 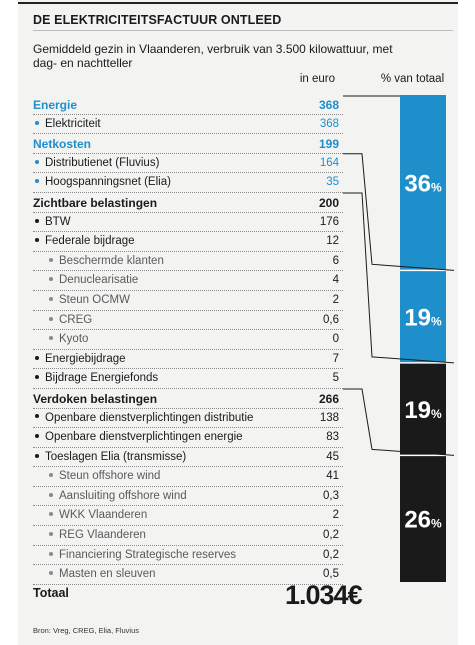 I want to click on total-label: Totaal, so click(x=51, y=593).